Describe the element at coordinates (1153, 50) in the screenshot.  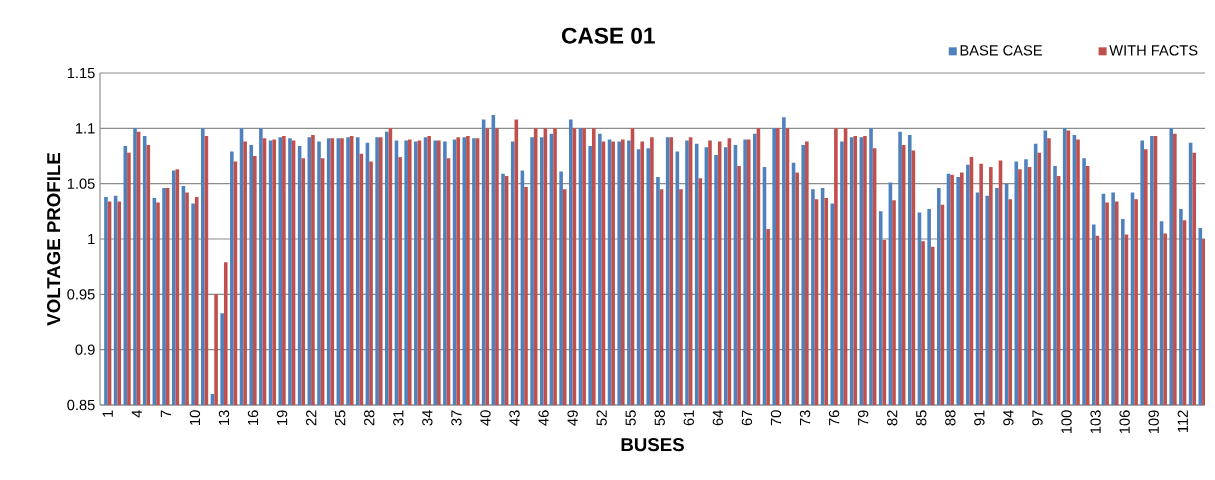
I see `legend-label: WITH FACTS` at that location.